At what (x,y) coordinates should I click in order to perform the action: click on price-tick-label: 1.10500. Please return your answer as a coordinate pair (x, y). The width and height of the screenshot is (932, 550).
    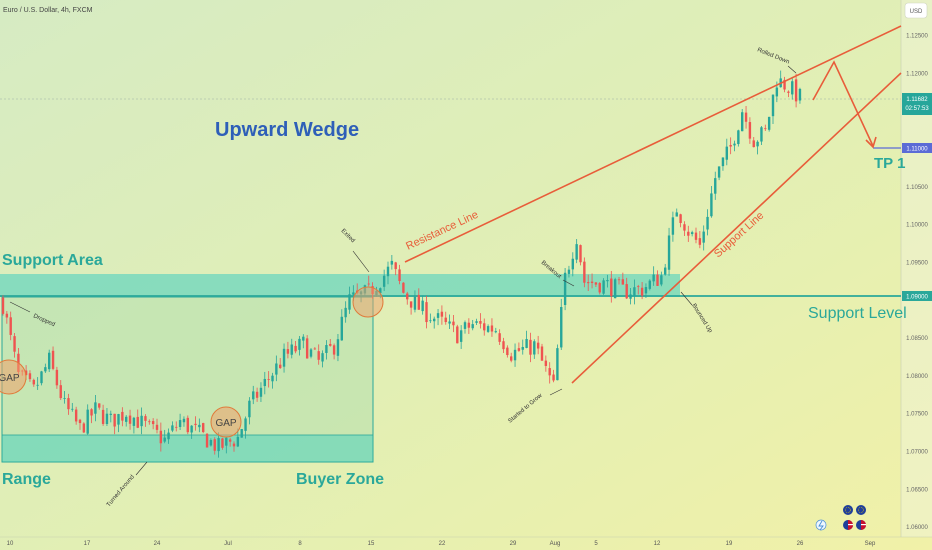
    Looking at the image, I should click on (917, 188).